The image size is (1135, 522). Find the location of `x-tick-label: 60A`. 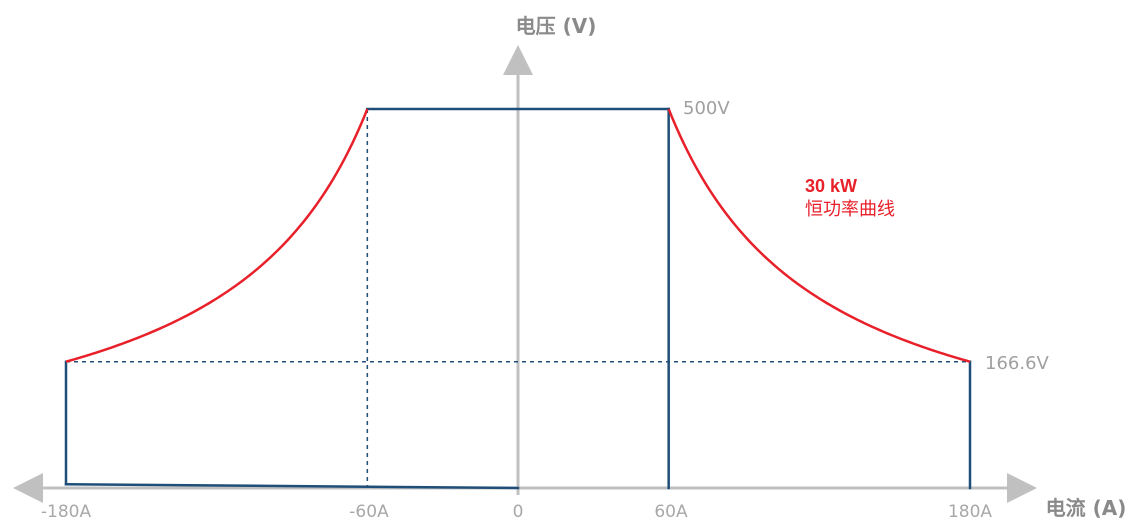

x-tick-label: 60A is located at coordinates (671, 512).